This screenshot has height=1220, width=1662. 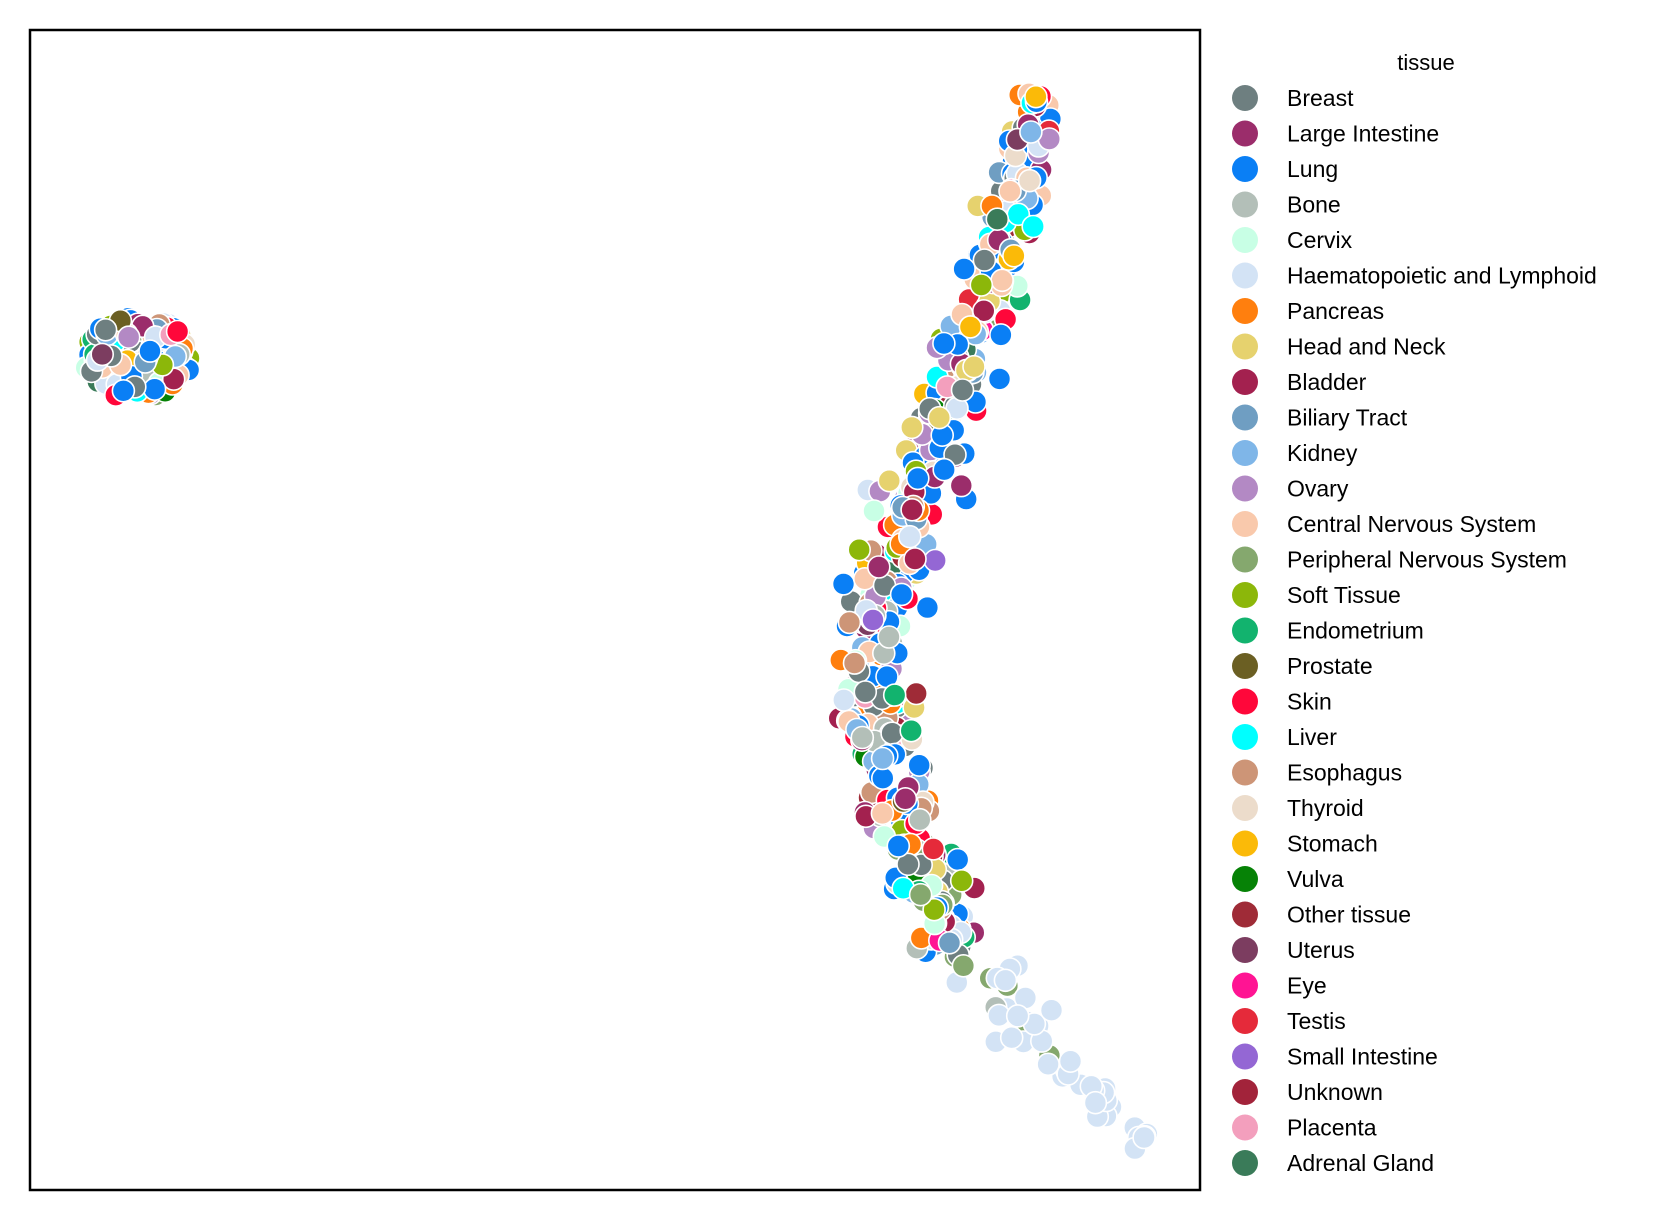 What do you see at coordinates (1309, 702) in the screenshot?
I see `legend-label: Skin` at bounding box center [1309, 702].